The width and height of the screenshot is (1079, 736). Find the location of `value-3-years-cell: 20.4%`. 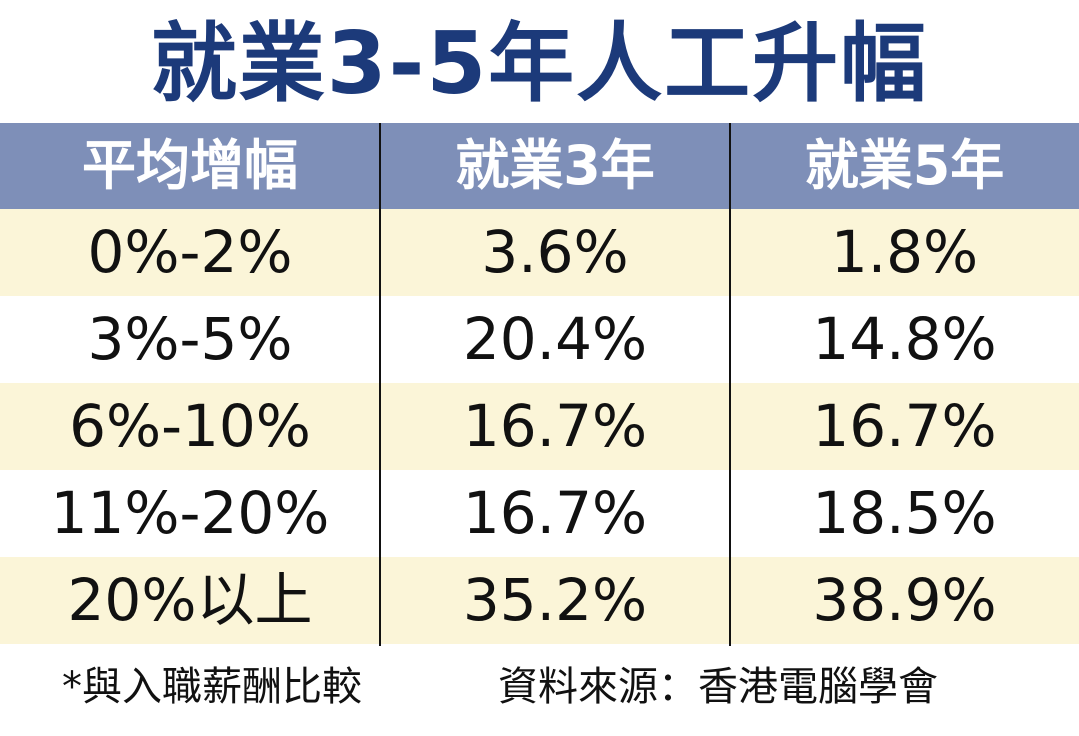

value-3-years-cell: 20.4% is located at coordinates (555, 339).